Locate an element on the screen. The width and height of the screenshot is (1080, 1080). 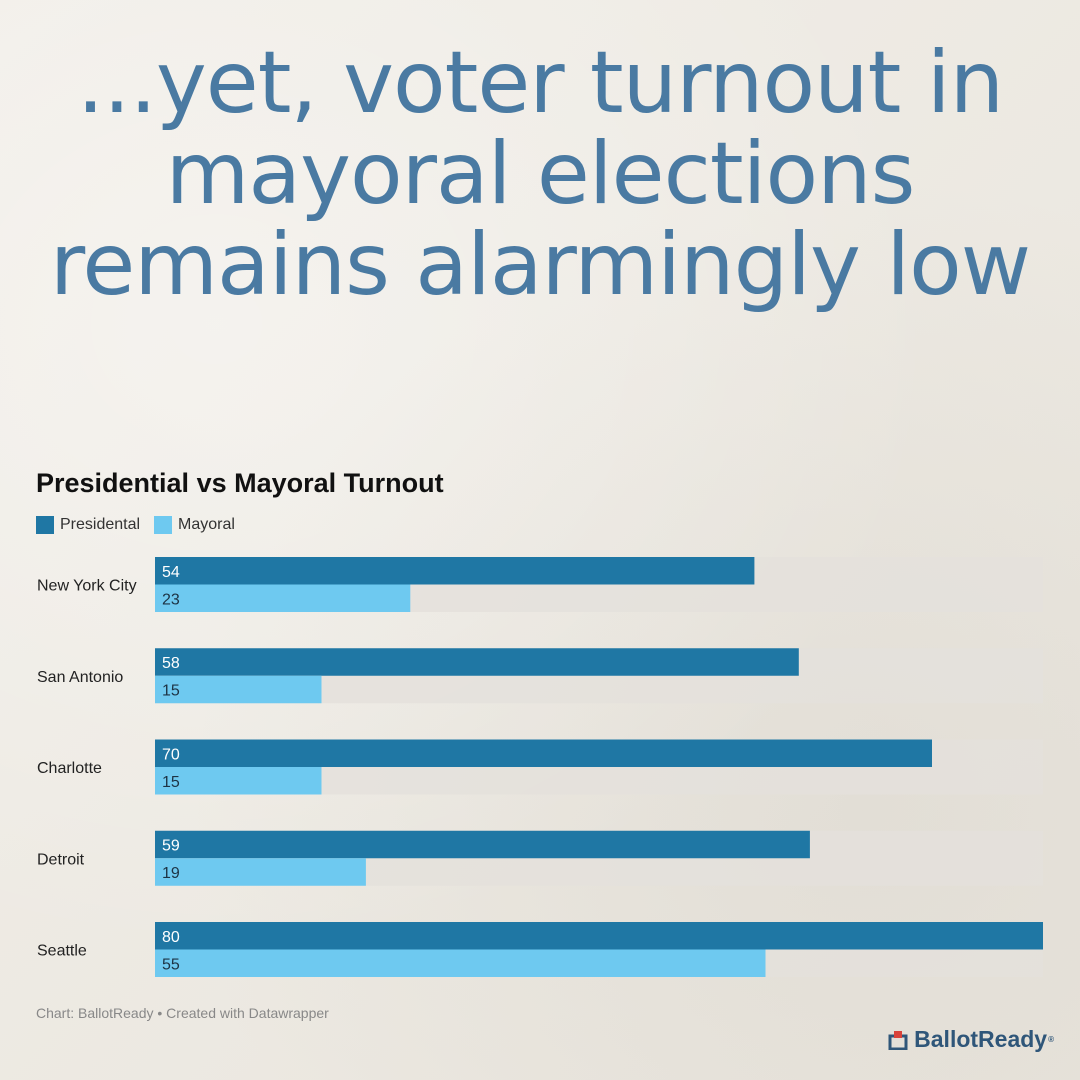
chart-title: Presidential vs Mayoral Turnout is located at coordinates (240, 483).